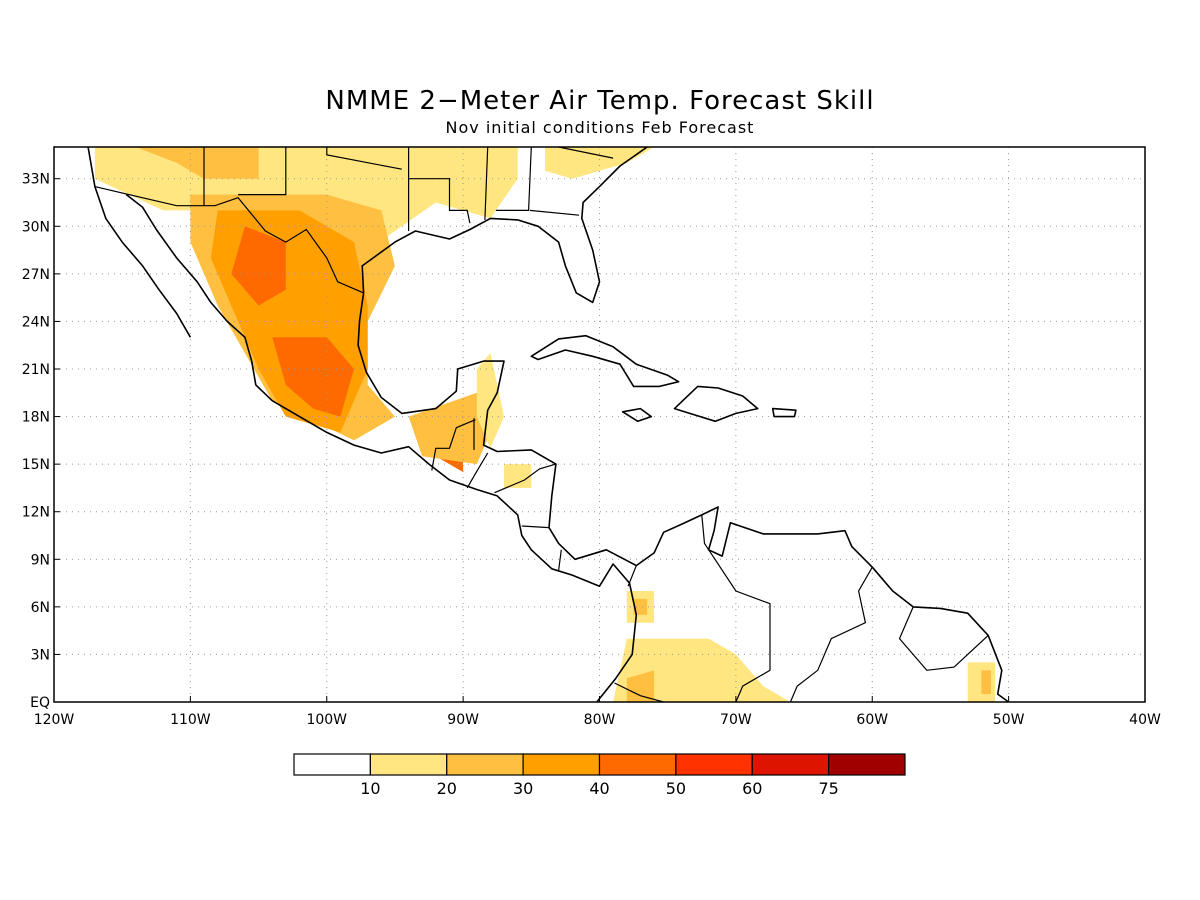  What do you see at coordinates (326, 720) in the screenshot?
I see `lon-tick-label: 100W` at bounding box center [326, 720].